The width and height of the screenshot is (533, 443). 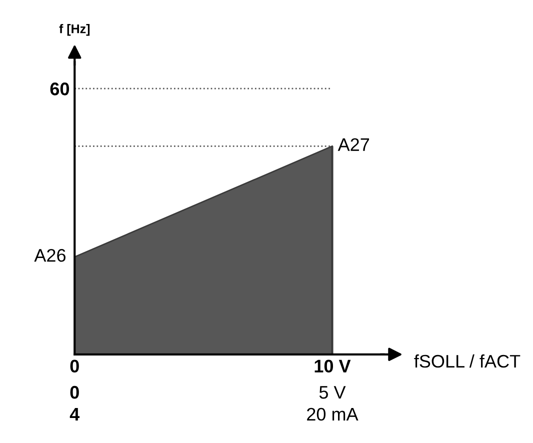 I want to click on y-axis-title: f [Hz], so click(x=74, y=30).